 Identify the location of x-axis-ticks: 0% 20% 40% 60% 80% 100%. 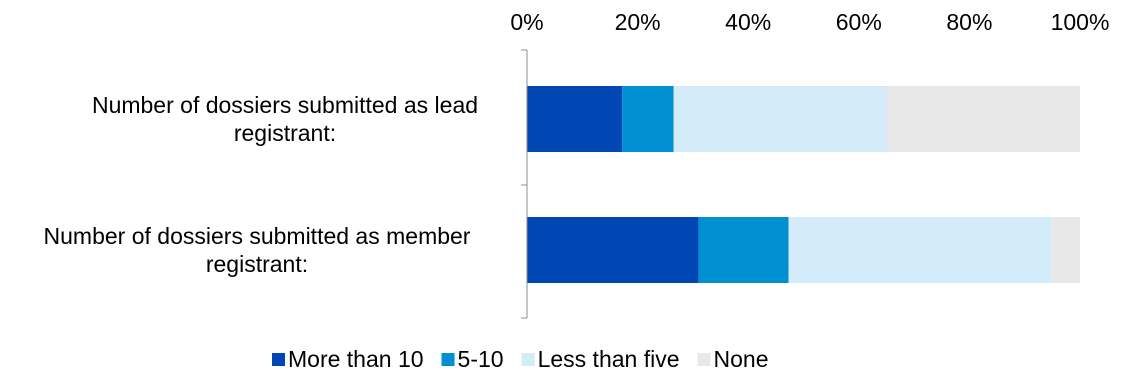
(809, 22).